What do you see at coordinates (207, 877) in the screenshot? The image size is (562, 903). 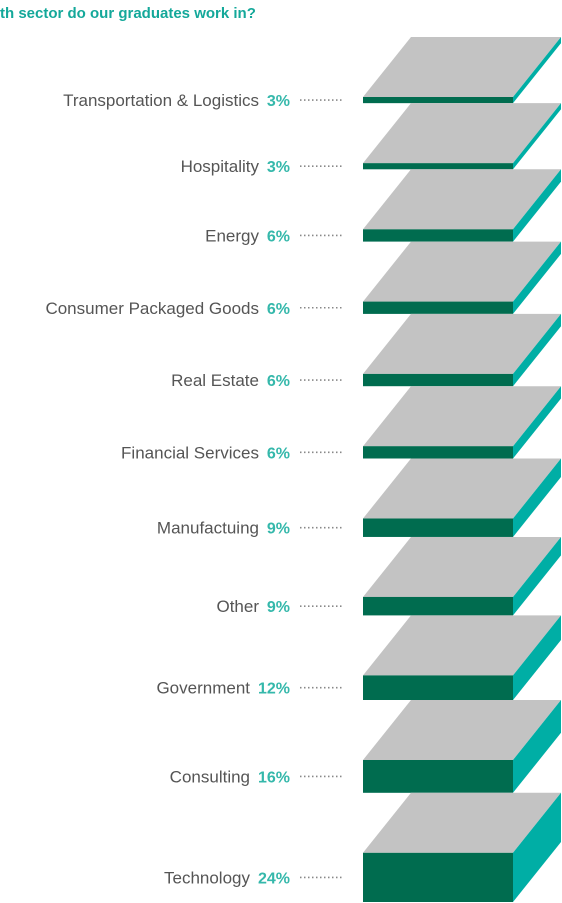 I see `category-label: Technology` at bounding box center [207, 877].